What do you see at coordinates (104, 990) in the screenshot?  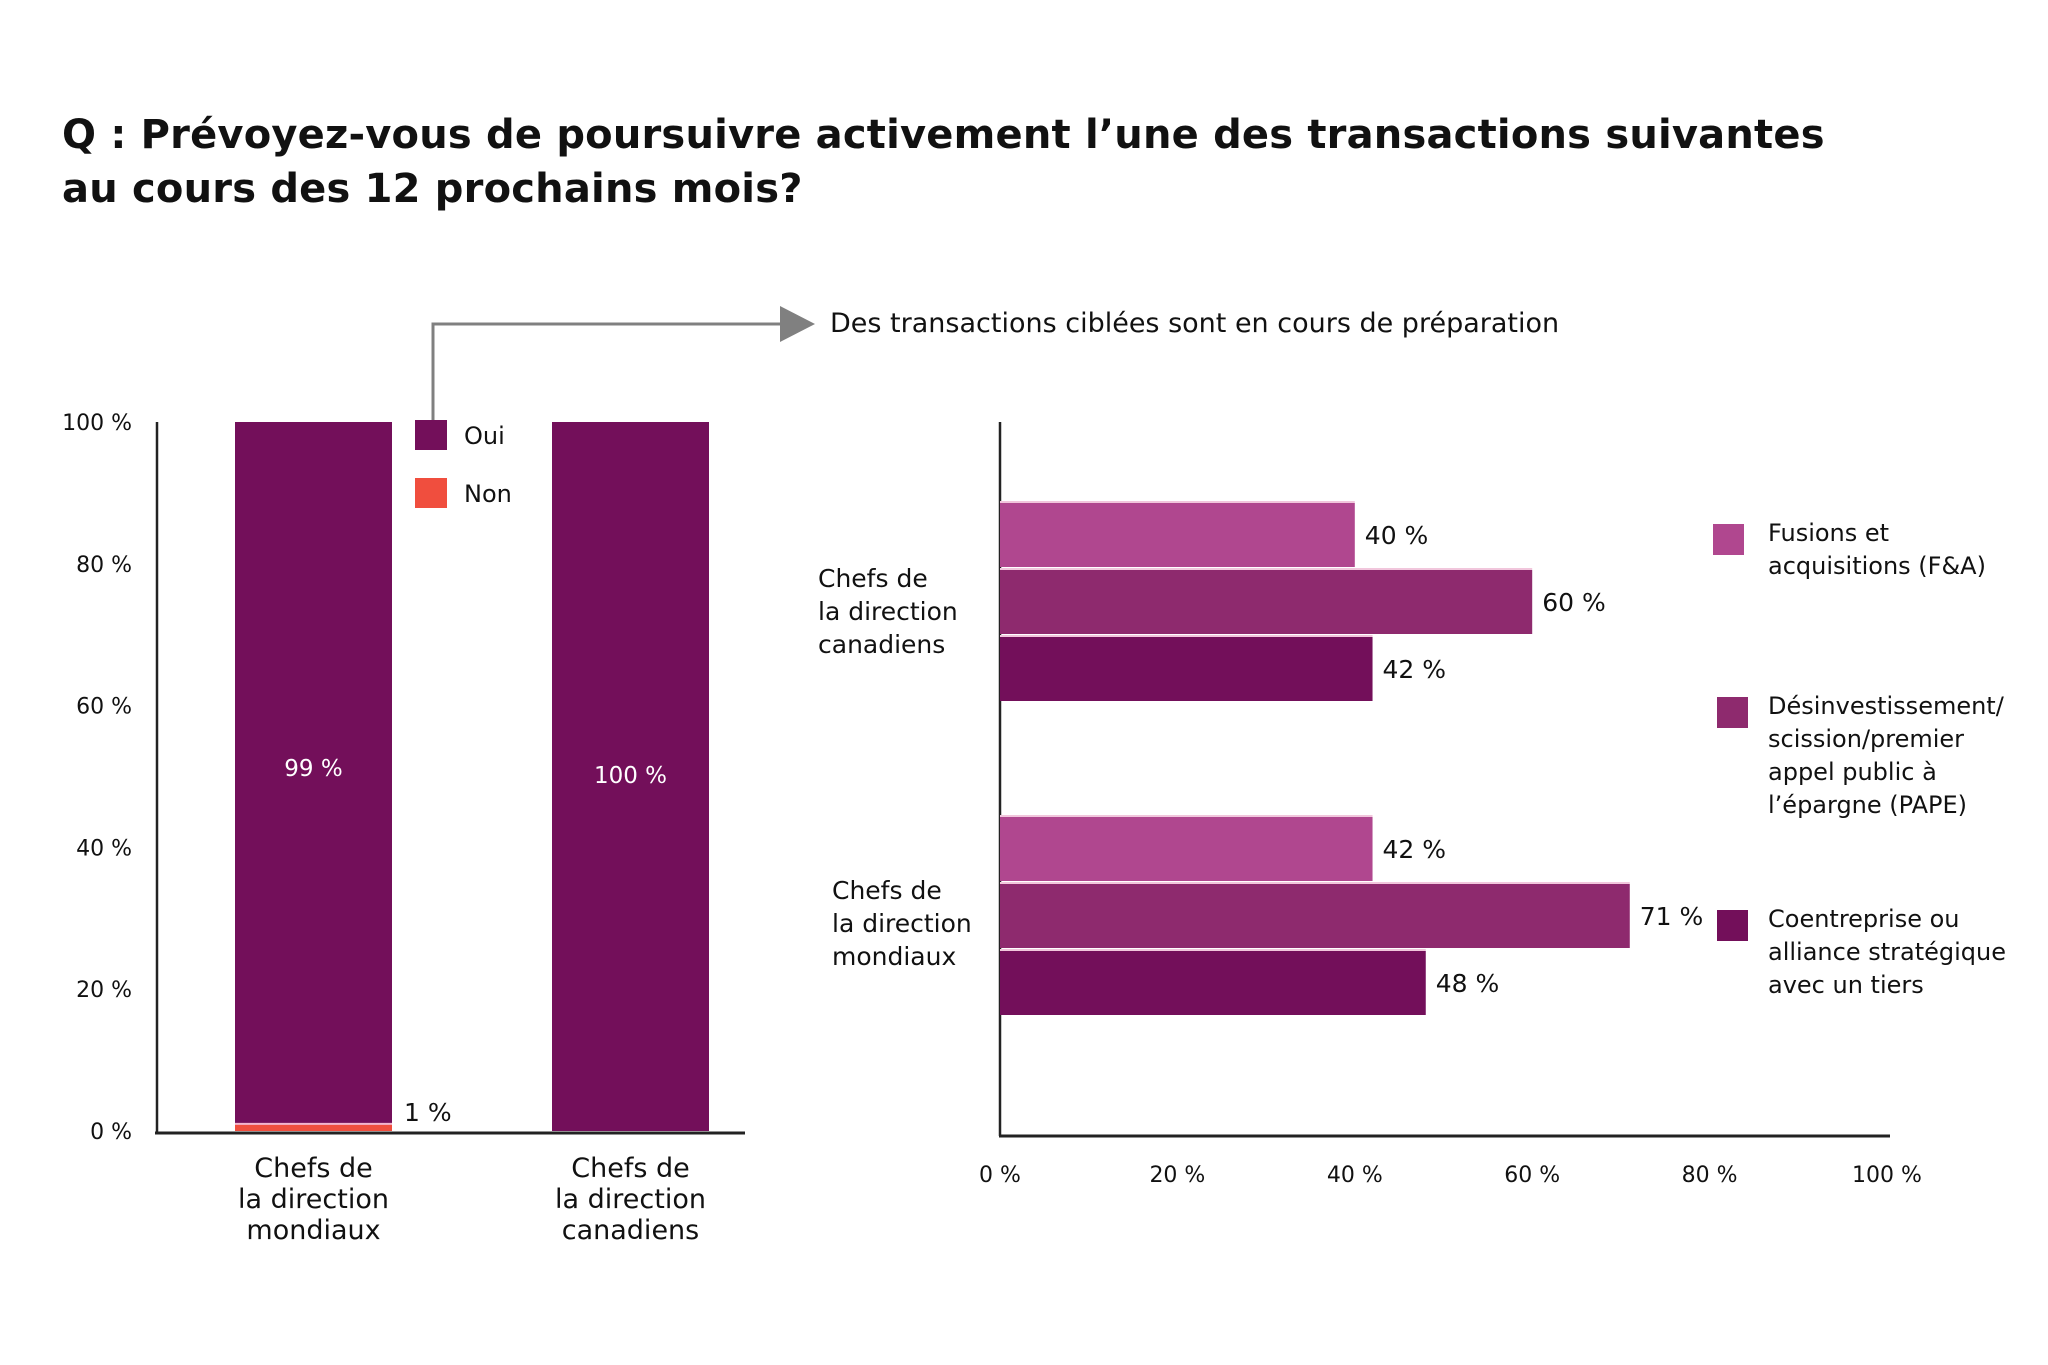 I see `y-tick-label: 20 %` at bounding box center [104, 990].